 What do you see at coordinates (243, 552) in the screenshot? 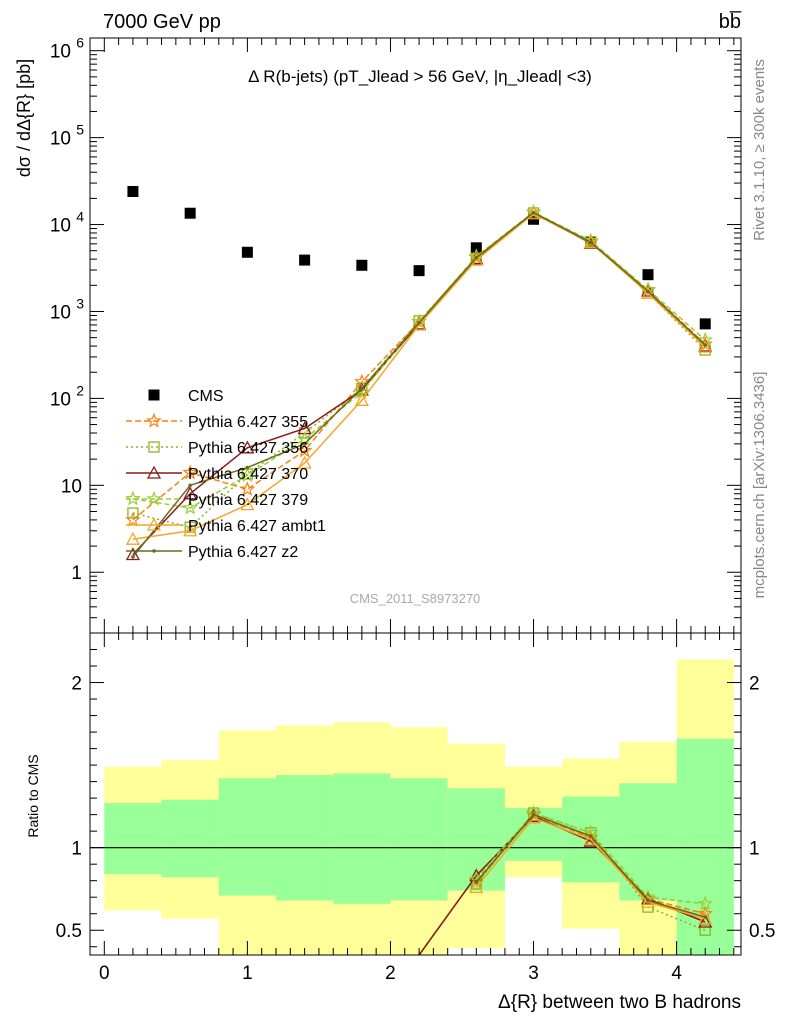
I see `legend-label-pythia-6-427-z2: Pythia 6.427 z2` at bounding box center [243, 552].